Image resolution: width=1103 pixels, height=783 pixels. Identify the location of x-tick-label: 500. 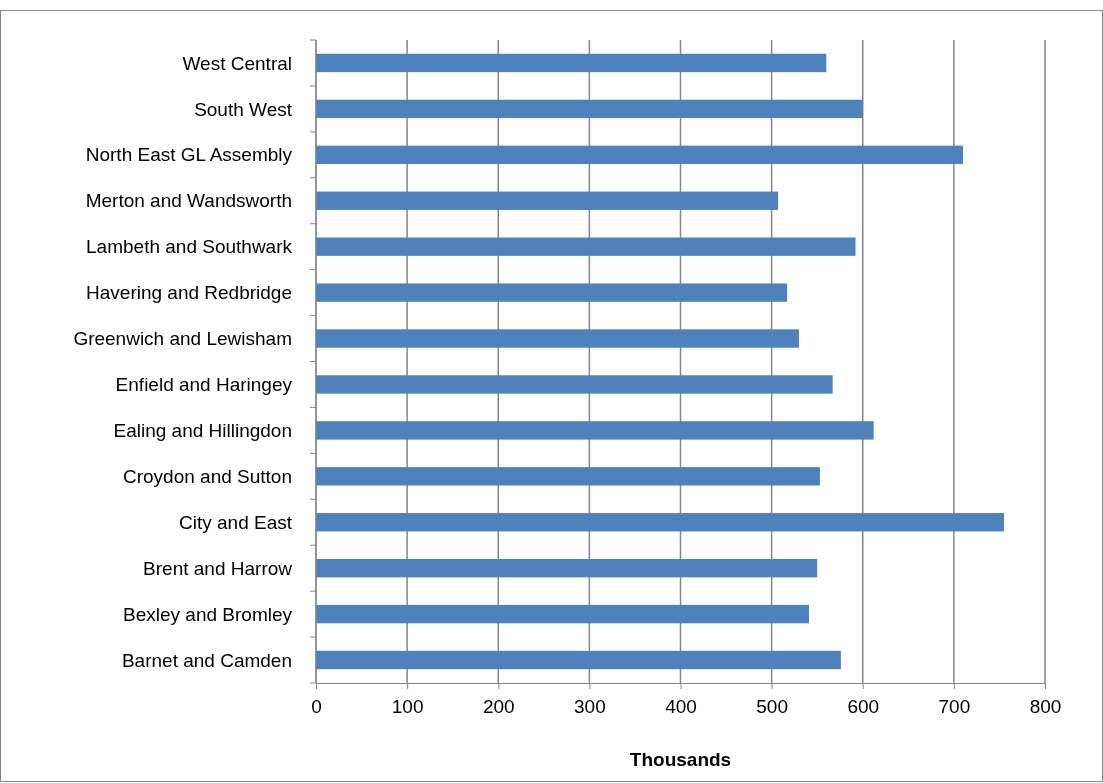
(772, 706).